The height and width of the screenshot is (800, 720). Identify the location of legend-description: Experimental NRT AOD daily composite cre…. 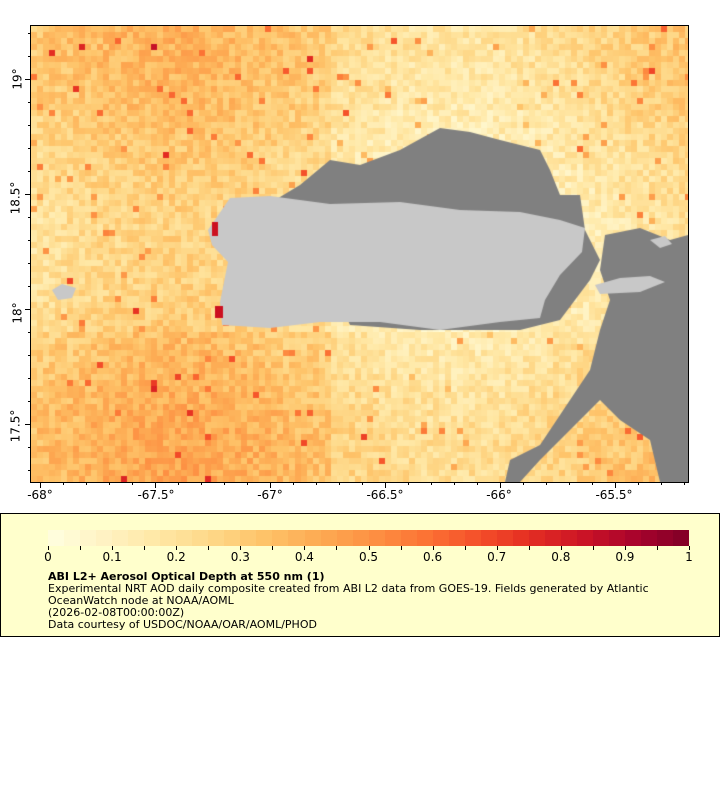
(348, 588).